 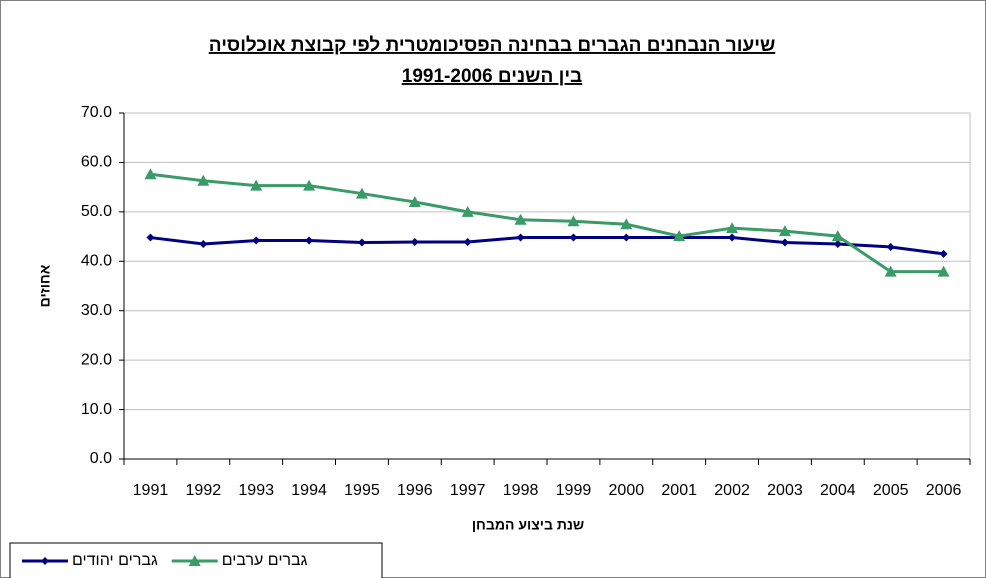 I want to click on x-tick-label: 1993, so click(x=256, y=490).